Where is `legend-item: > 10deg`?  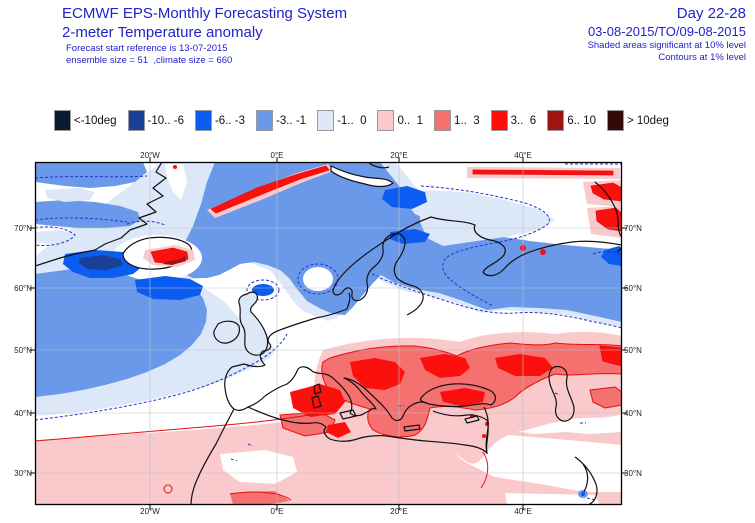 legend-item: > 10deg is located at coordinates (637, 120).